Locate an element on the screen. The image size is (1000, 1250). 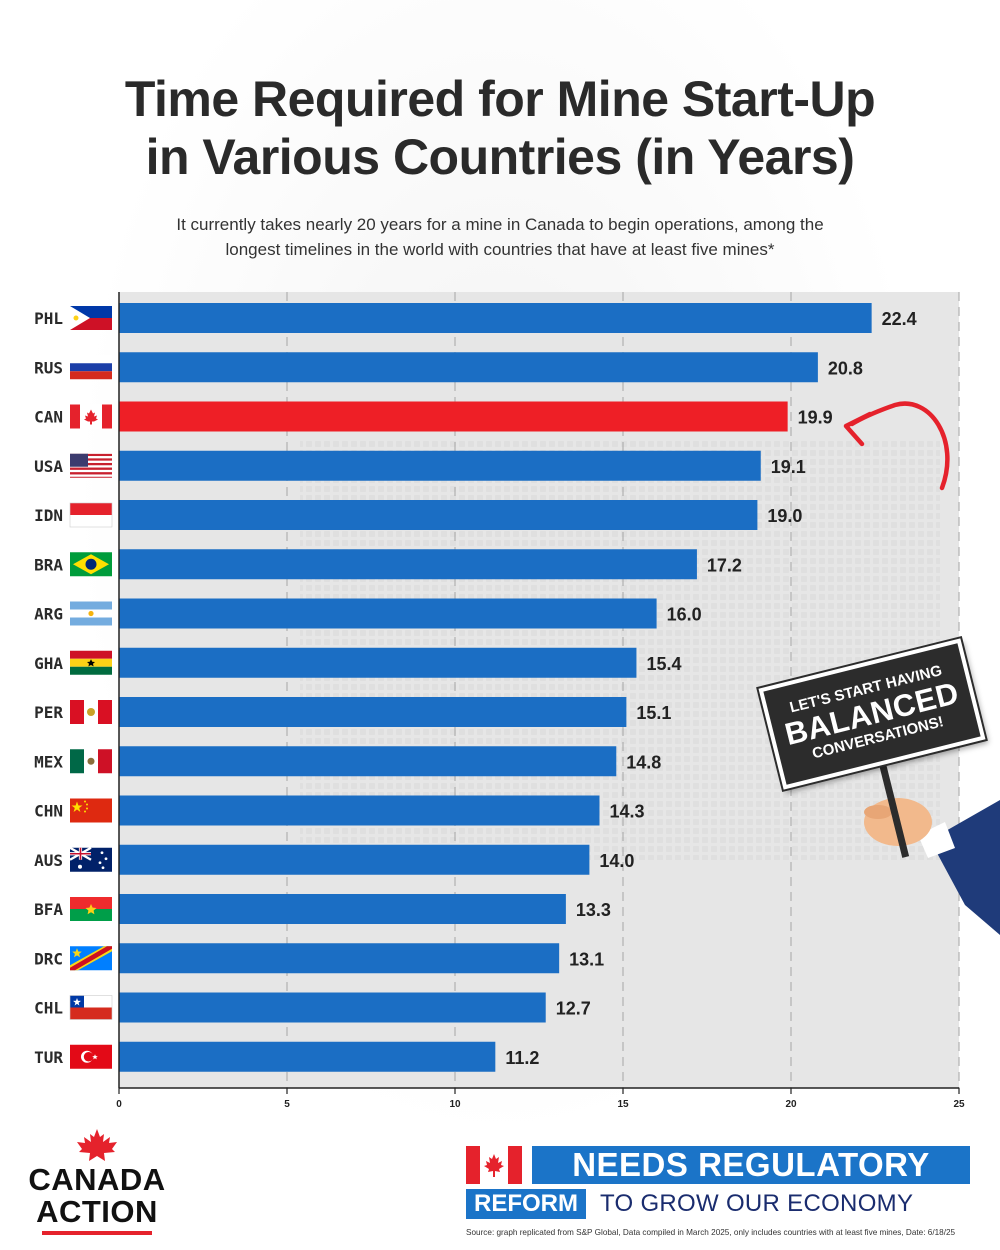
canada-action-logo: CANADA ACTION is located at coordinates (97, 1181).